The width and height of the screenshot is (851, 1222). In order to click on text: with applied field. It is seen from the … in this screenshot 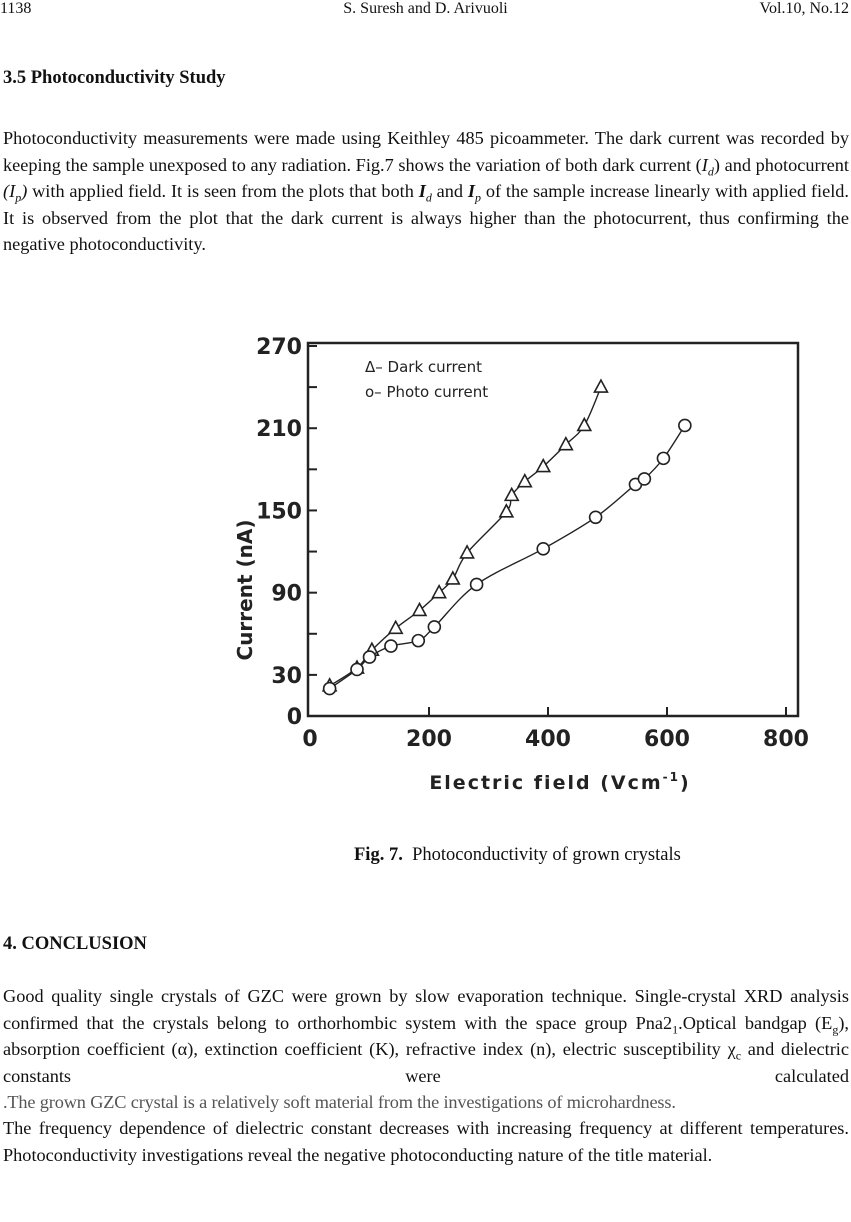, I will do `click(223, 191)`.